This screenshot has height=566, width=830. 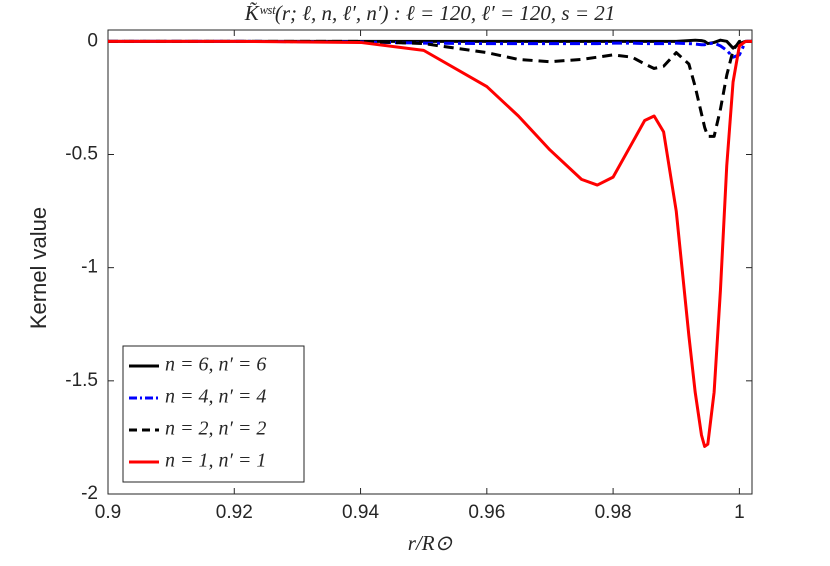 What do you see at coordinates (215, 429) in the screenshot?
I see `legend-label: n = 2, n′ = 2` at bounding box center [215, 429].